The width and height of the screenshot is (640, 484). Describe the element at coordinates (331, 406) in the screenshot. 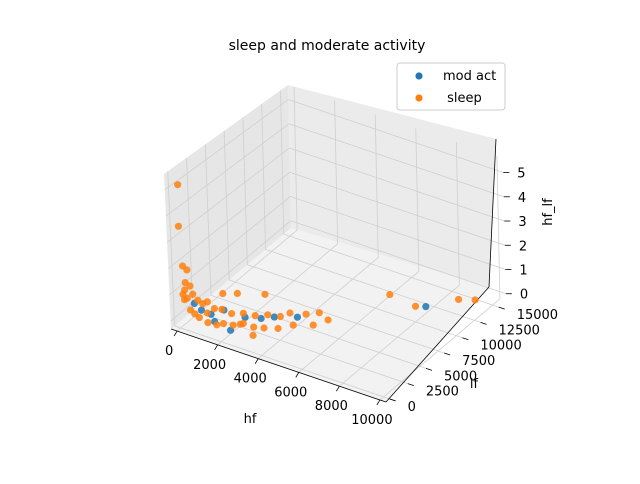

I see `x-tick-label: 8000` at that location.